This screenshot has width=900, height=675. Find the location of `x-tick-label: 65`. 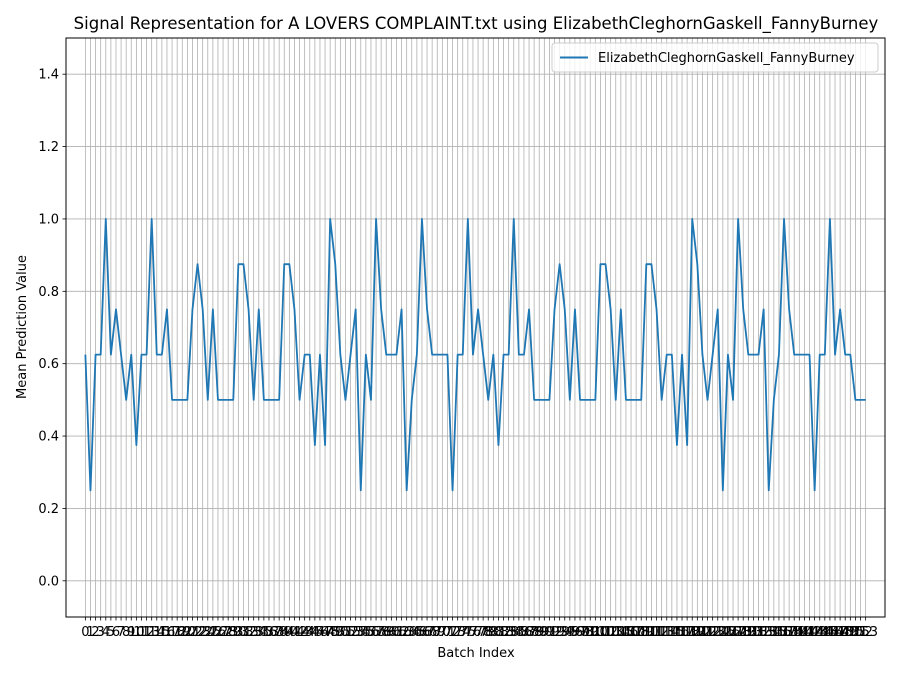

x-tick-label: 65 is located at coordinates (417, 632).